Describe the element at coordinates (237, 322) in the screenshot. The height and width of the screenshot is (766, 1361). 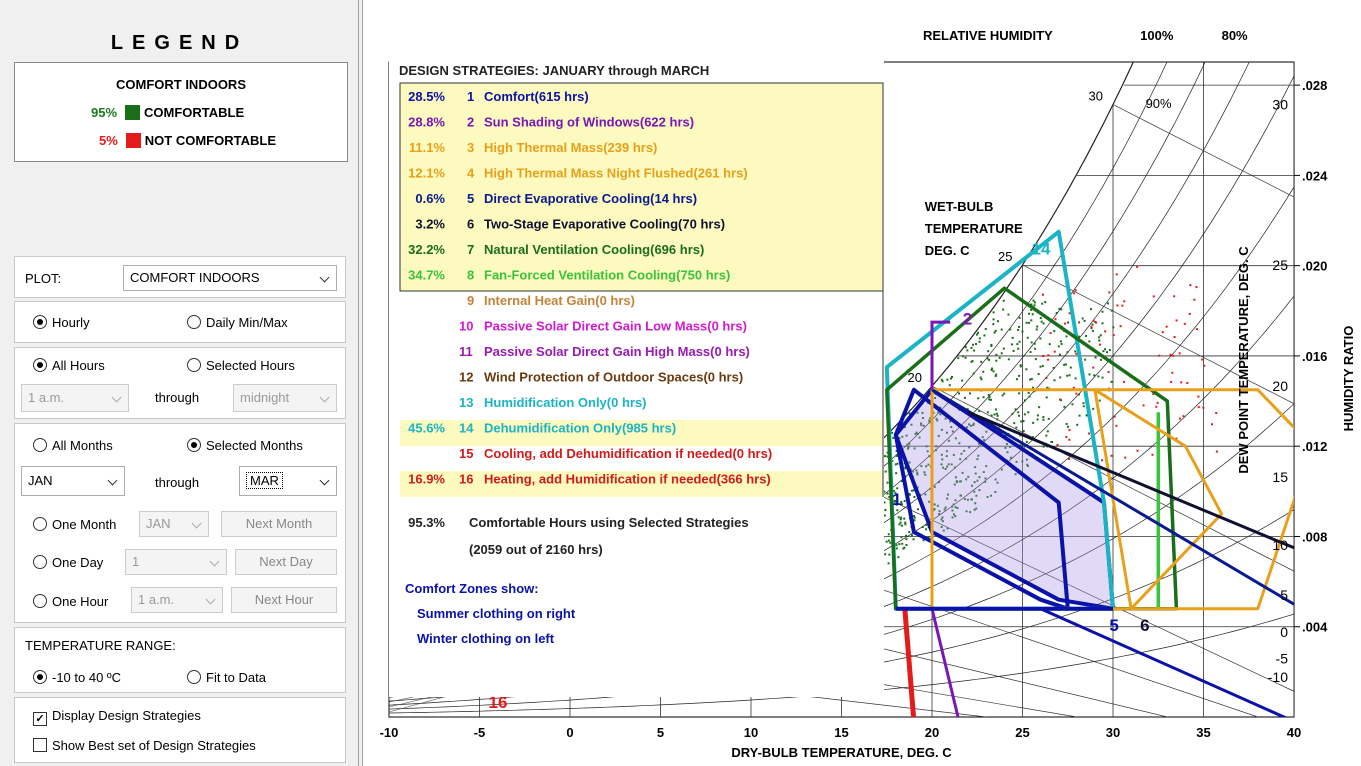
I see `daily-radio: Daily Min/Max` at that location.